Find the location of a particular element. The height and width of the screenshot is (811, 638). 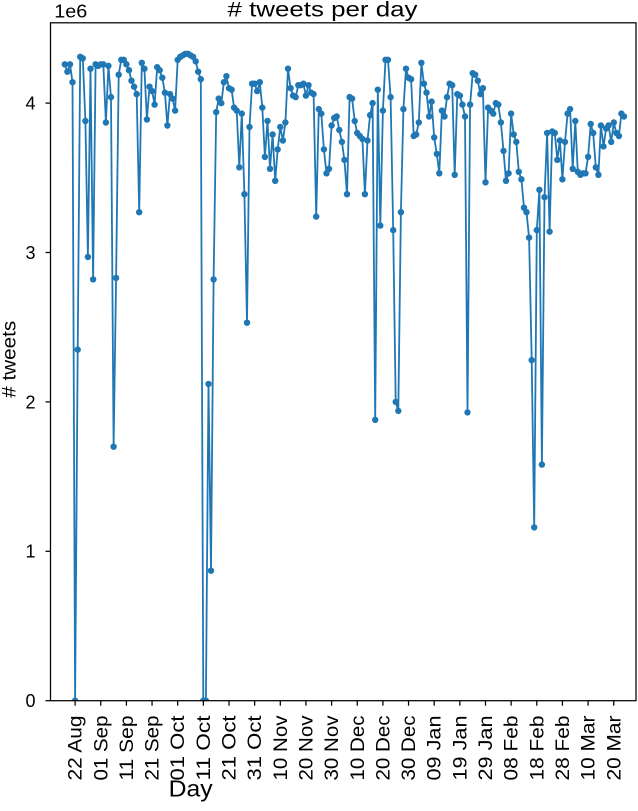

svg-text: 19 Jan is located at coordinates (460, 748).